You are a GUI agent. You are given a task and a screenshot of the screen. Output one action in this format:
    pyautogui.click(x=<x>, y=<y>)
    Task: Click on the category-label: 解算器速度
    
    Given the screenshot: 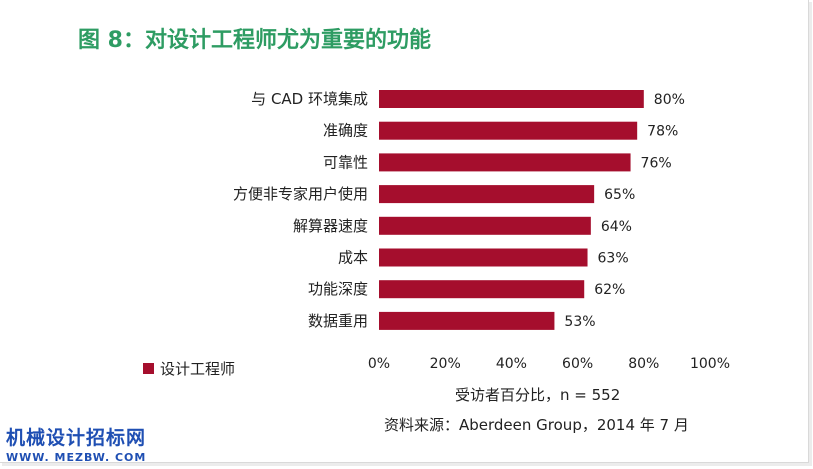 What is the action you would take?
    pyautogui.click(x=330, y=226)
    